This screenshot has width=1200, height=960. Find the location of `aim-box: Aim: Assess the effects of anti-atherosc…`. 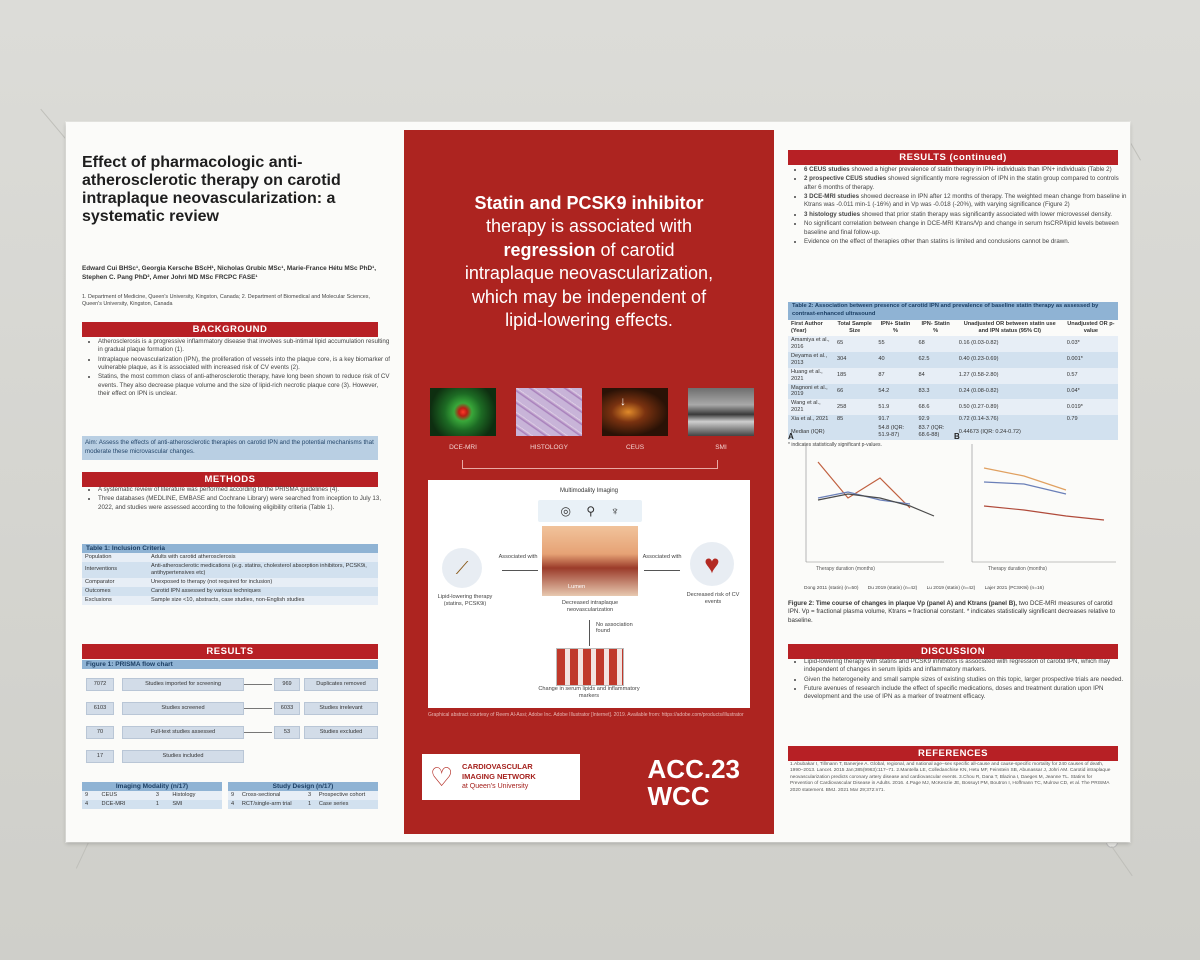

aim-box: Aim: Assess the effects of anti-atherosc… is located at coordinates (230, 448).